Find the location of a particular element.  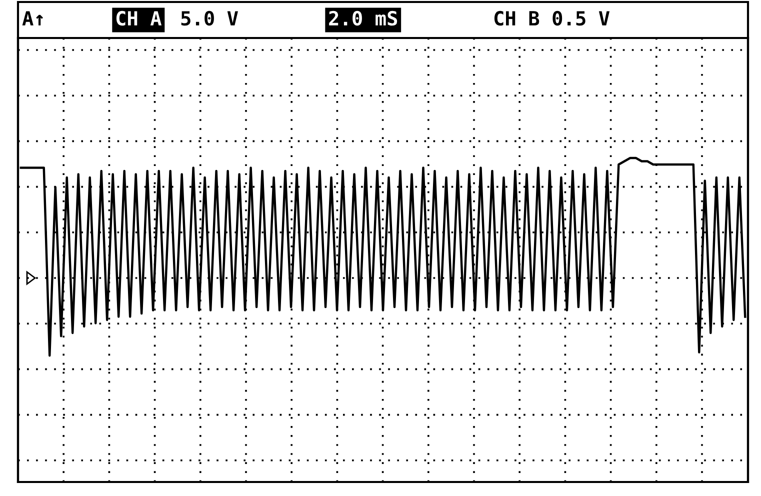

text: 2.0 mS is located at coordinates (363, 18).